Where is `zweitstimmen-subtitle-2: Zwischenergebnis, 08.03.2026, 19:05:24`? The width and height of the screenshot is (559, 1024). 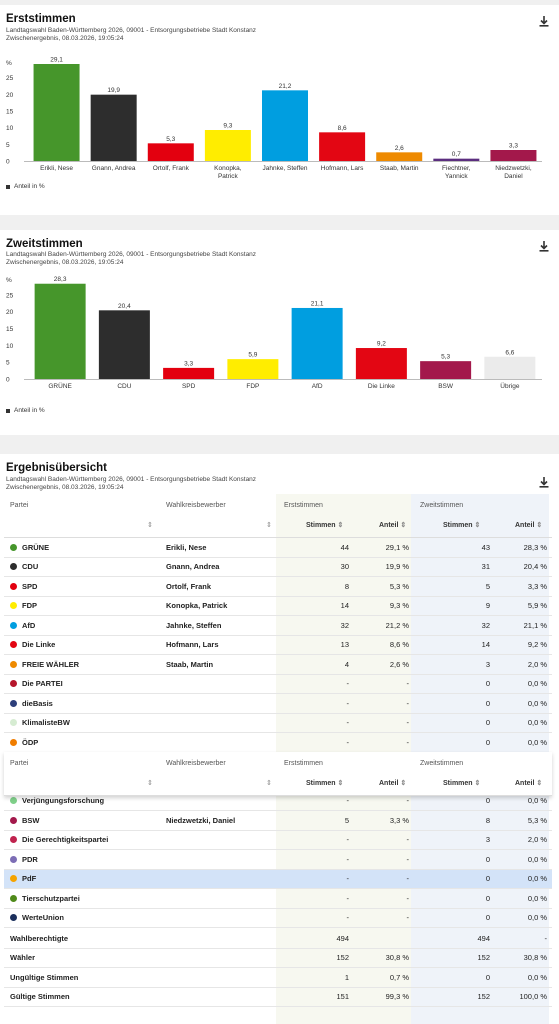 zweitstimmen-subtitle-2: Zwischenergebnis, 08.03.2026, 19:05:24 is located at coordinates (65, 262).